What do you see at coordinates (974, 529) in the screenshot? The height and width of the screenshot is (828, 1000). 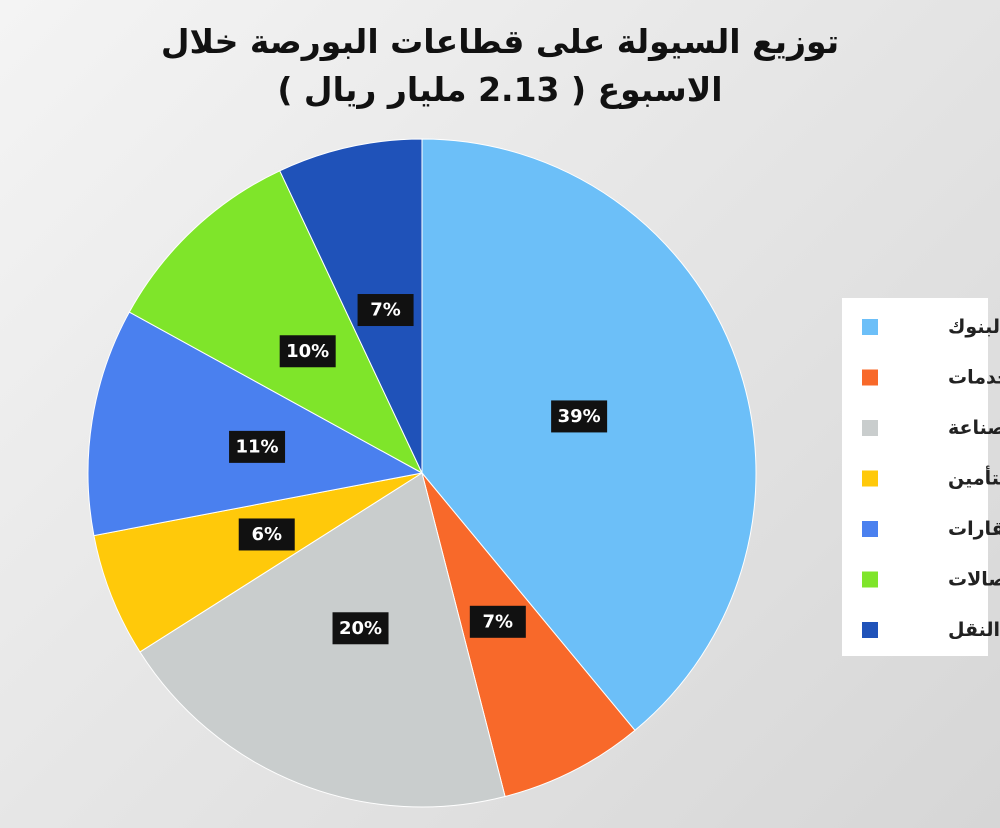 I see `legend-label: العقارات` at bounding box center [974, 529].